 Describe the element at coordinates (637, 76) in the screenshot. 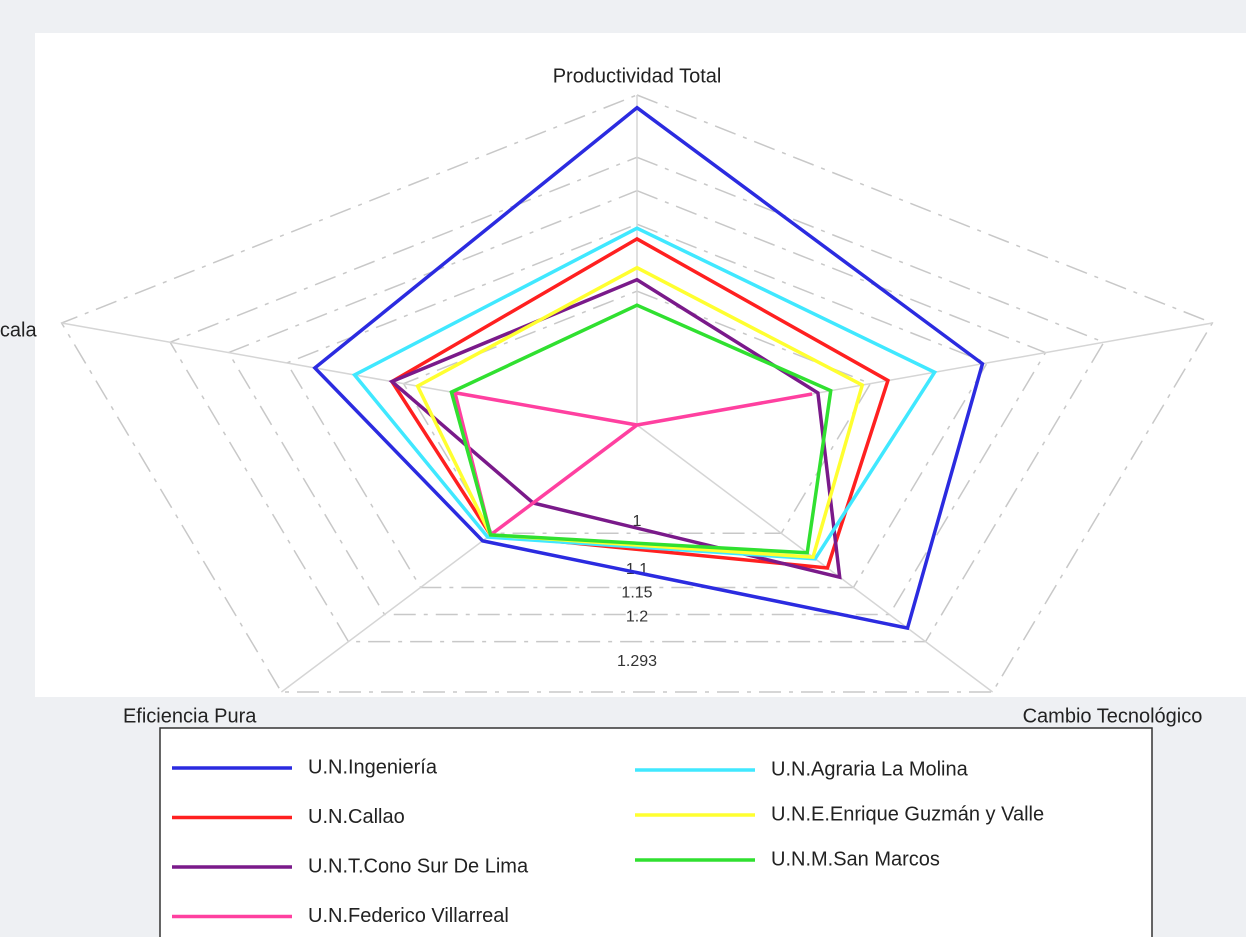

I see `axis-label: Productividad Total` at that location.